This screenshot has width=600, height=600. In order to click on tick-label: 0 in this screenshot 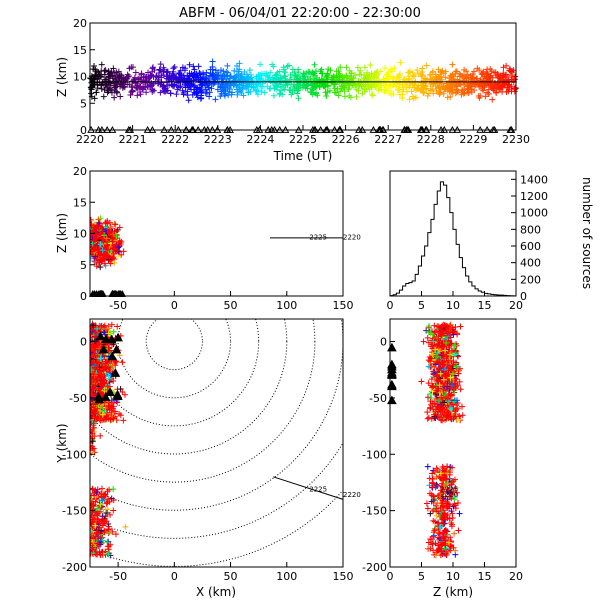, I will do `click(390, 576)`.